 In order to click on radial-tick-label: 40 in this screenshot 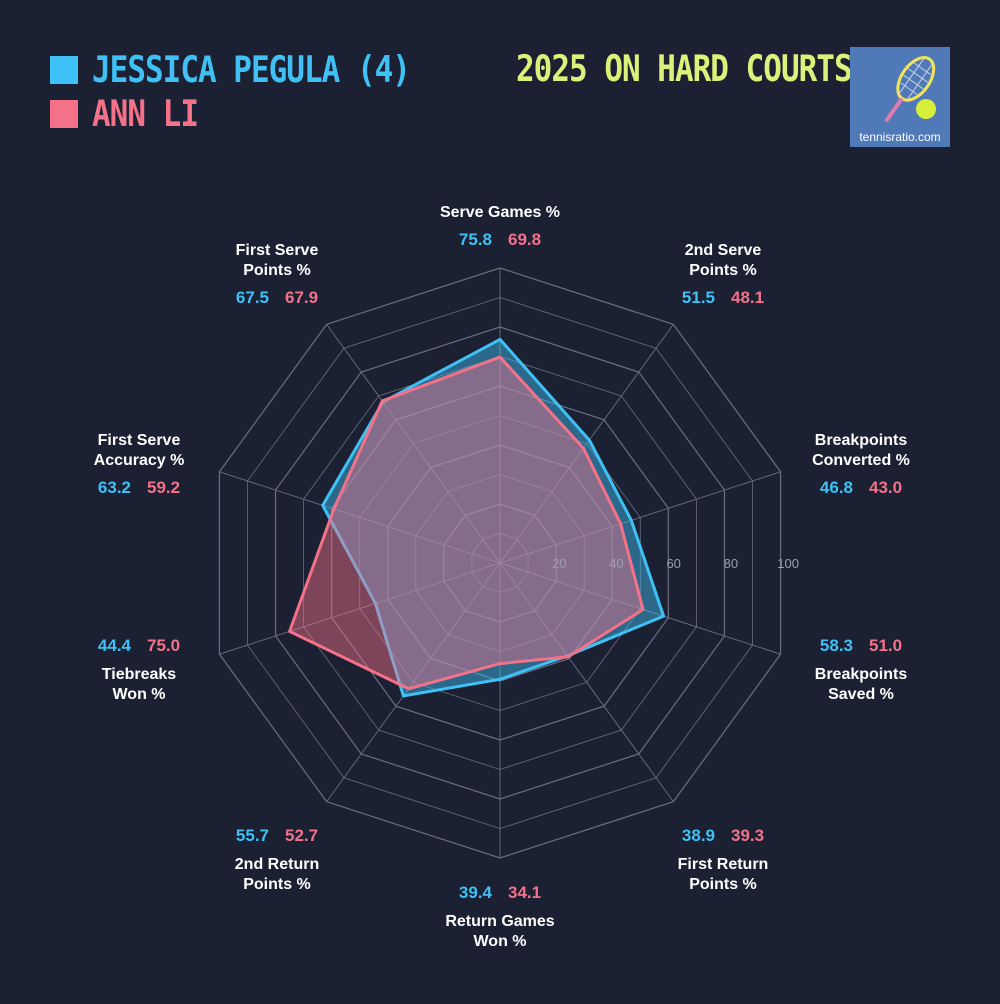, I will do `click(616, 563)`.